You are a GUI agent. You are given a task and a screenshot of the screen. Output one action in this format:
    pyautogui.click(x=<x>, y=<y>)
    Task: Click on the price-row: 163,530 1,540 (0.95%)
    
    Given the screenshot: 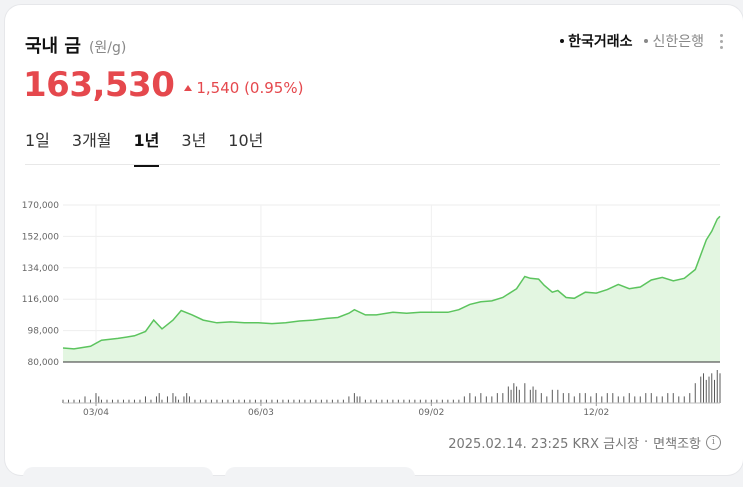 What is the action you would take?
    pyautogui.click(x=163, y=85)
    